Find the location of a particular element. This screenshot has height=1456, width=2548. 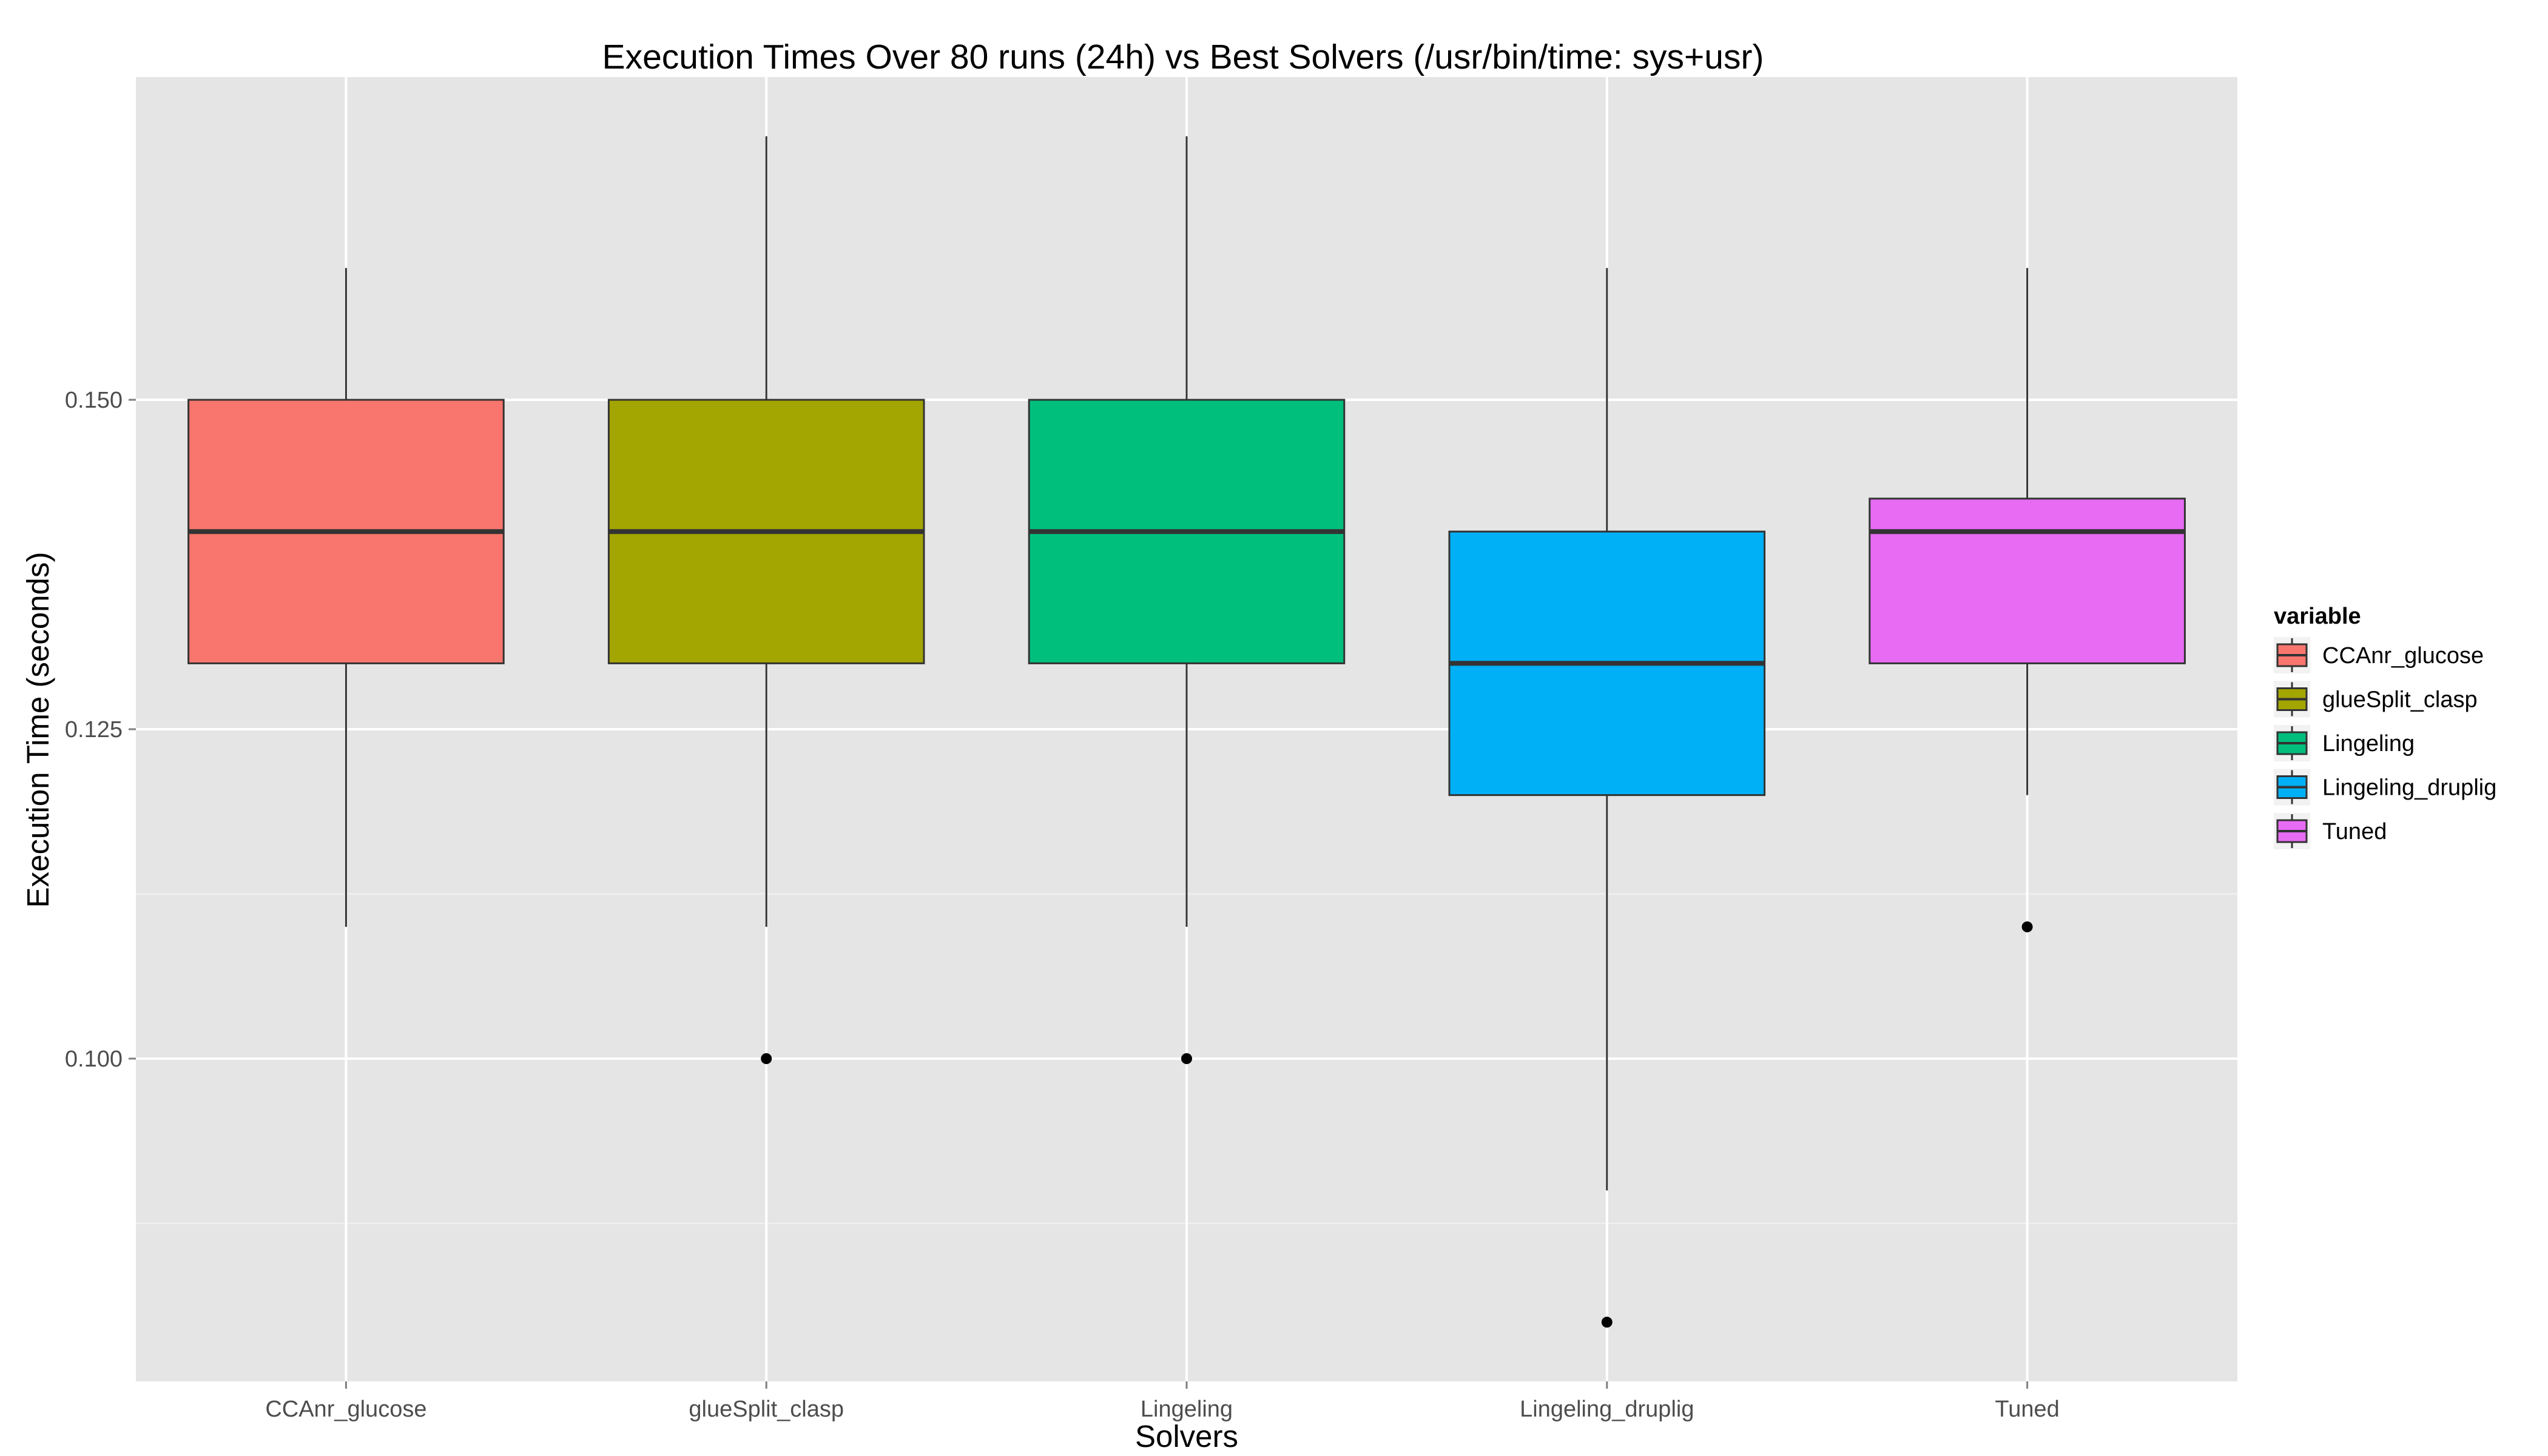

y-tick-label: 0.150 is located at coordinates (94, 400).